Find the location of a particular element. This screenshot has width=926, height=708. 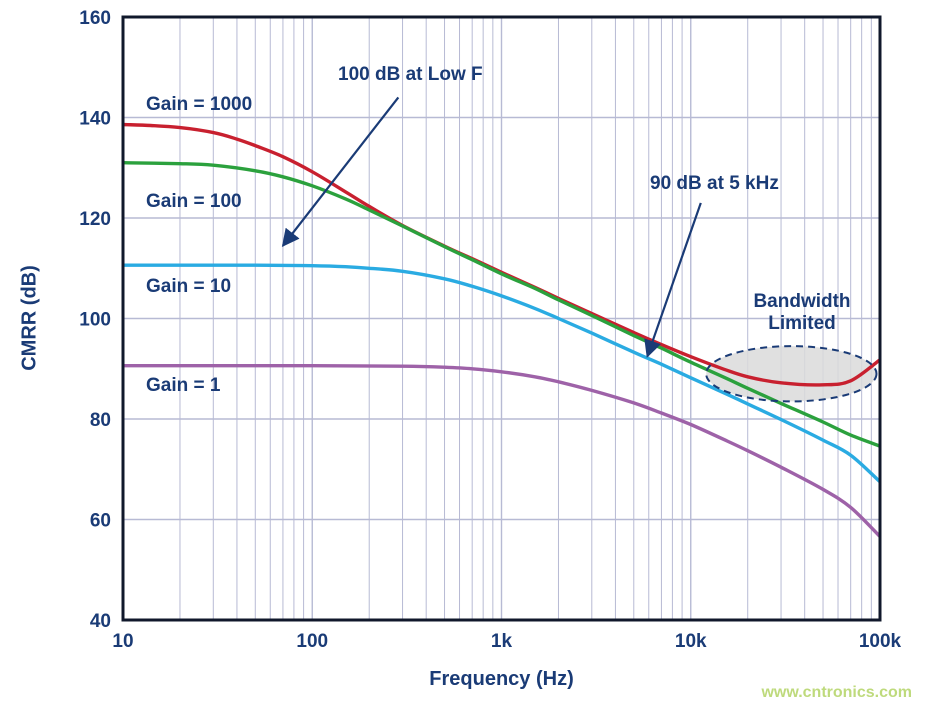

y-tick-label: 160 is located at coordinates (95, 18).